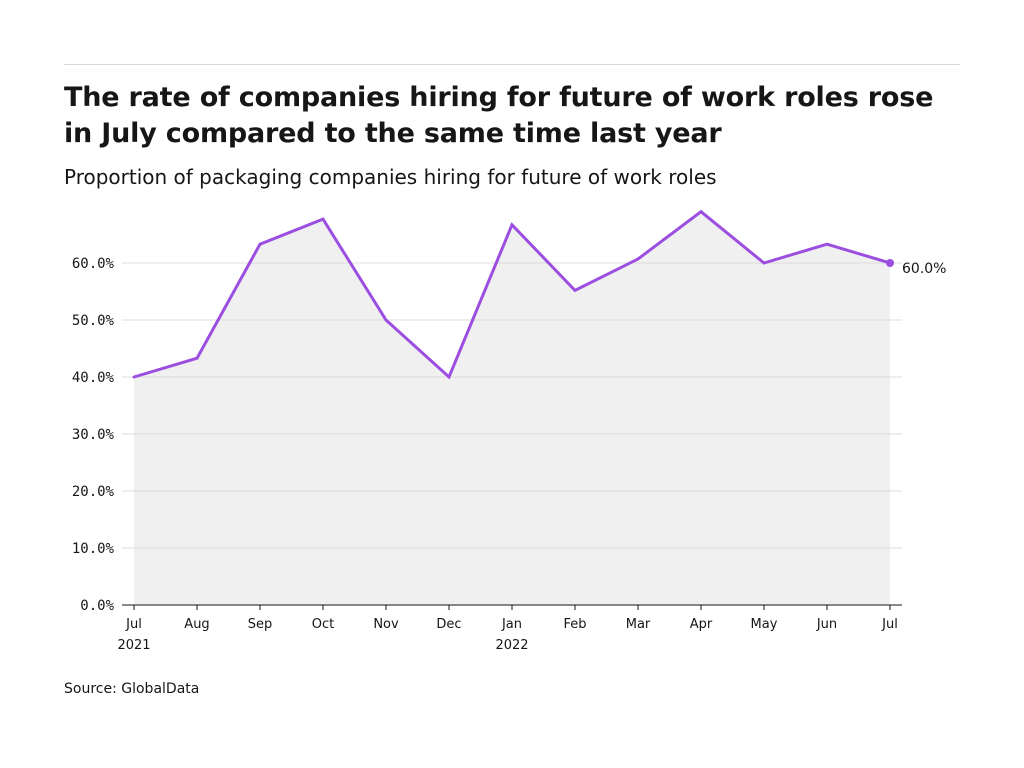  I want to click on x-tick-label: Oct, so click(323, 624).